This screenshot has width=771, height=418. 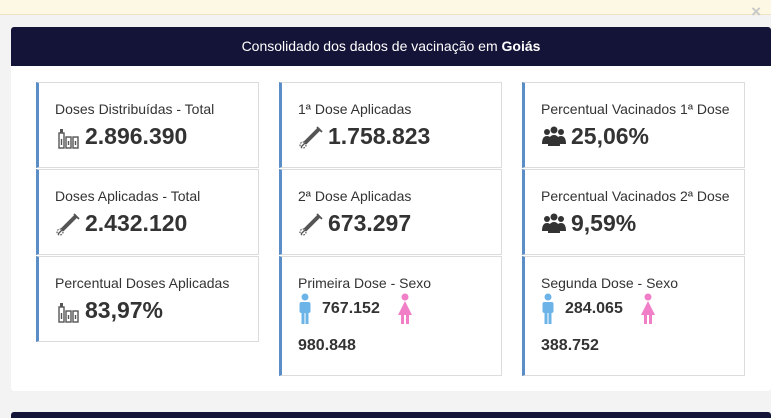 What do you see at coordinates (604, 223) in the screenshot?
I see `card-value: 9,59%` at bounding box center [604, 223].